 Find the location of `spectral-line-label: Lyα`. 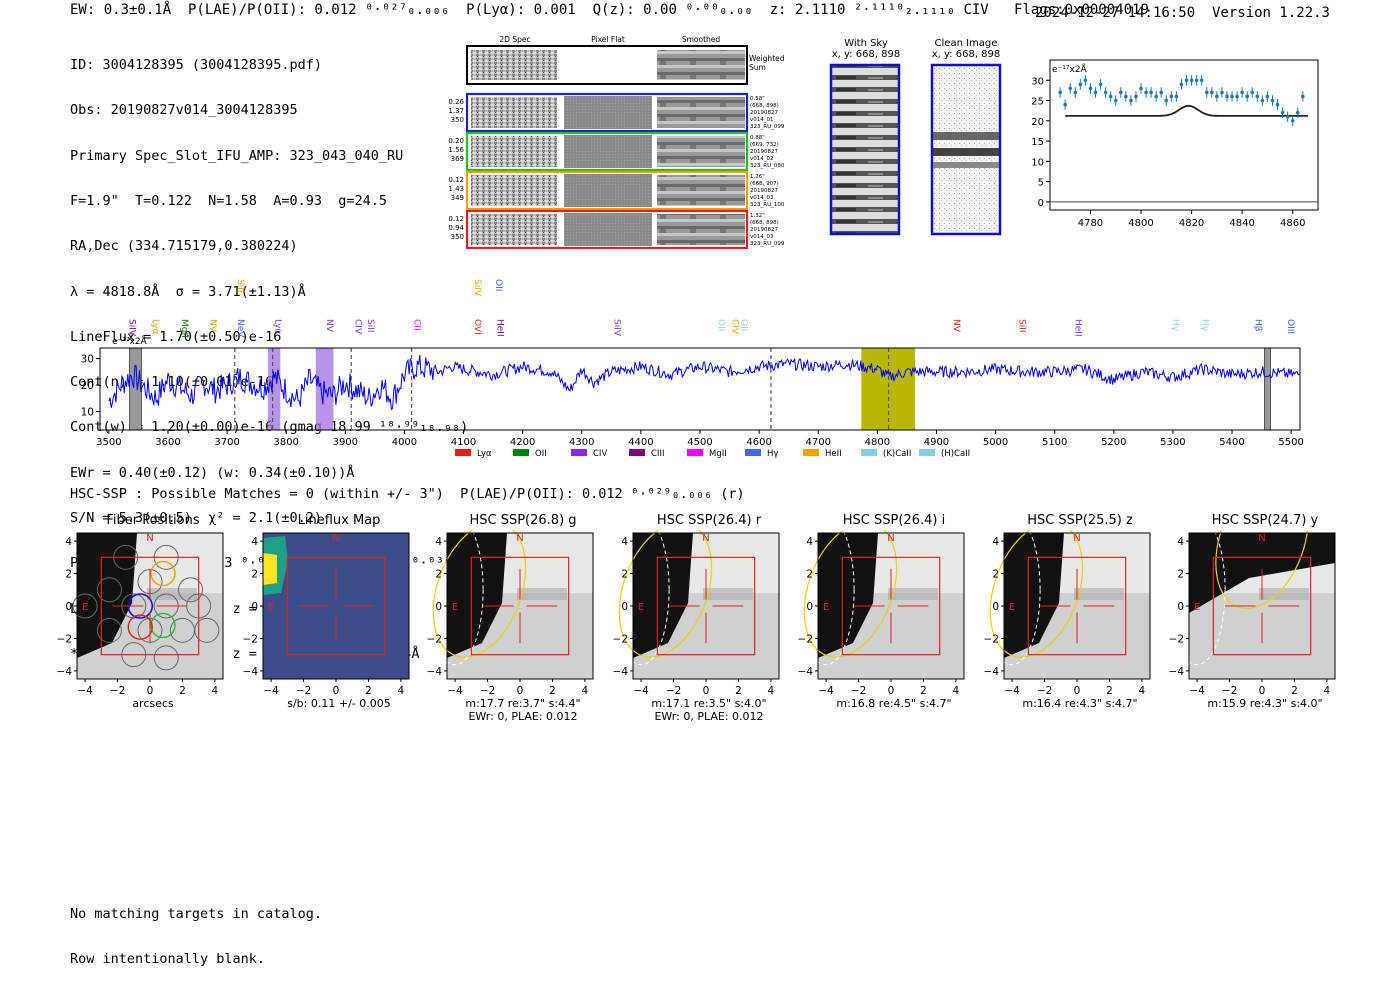

spectral-line-label: Lyα is located at coordinates (278, 327).